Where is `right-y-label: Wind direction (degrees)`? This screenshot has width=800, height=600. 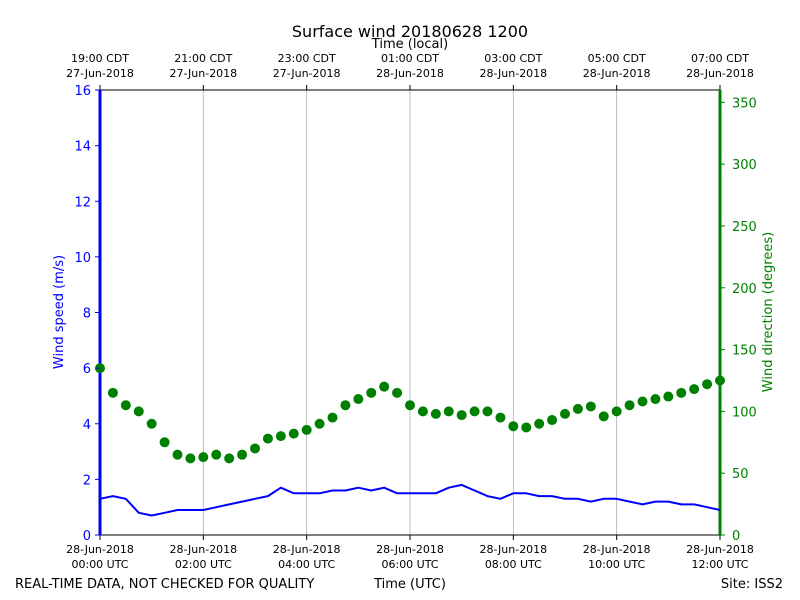
right-y-label: Wind direction (degrees) is located at coordinates (768, 312).